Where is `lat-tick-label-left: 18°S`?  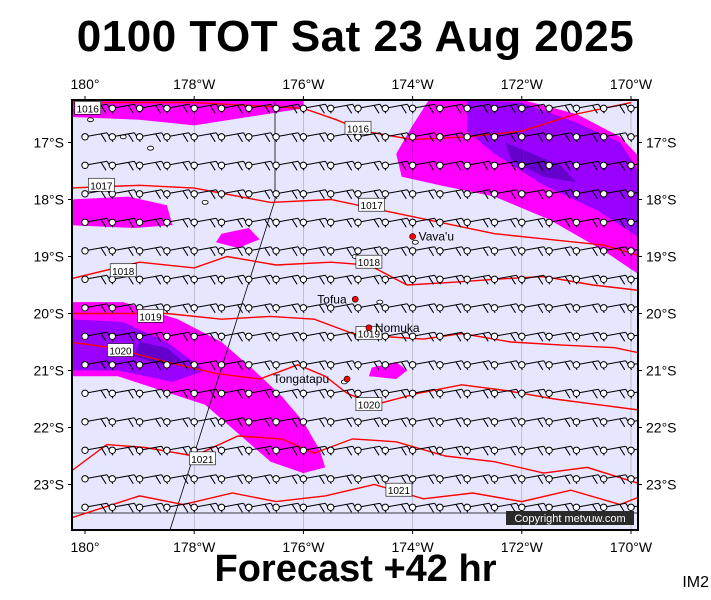
lat-tick-label-left: 18°S is located at coordinates (48, 200).